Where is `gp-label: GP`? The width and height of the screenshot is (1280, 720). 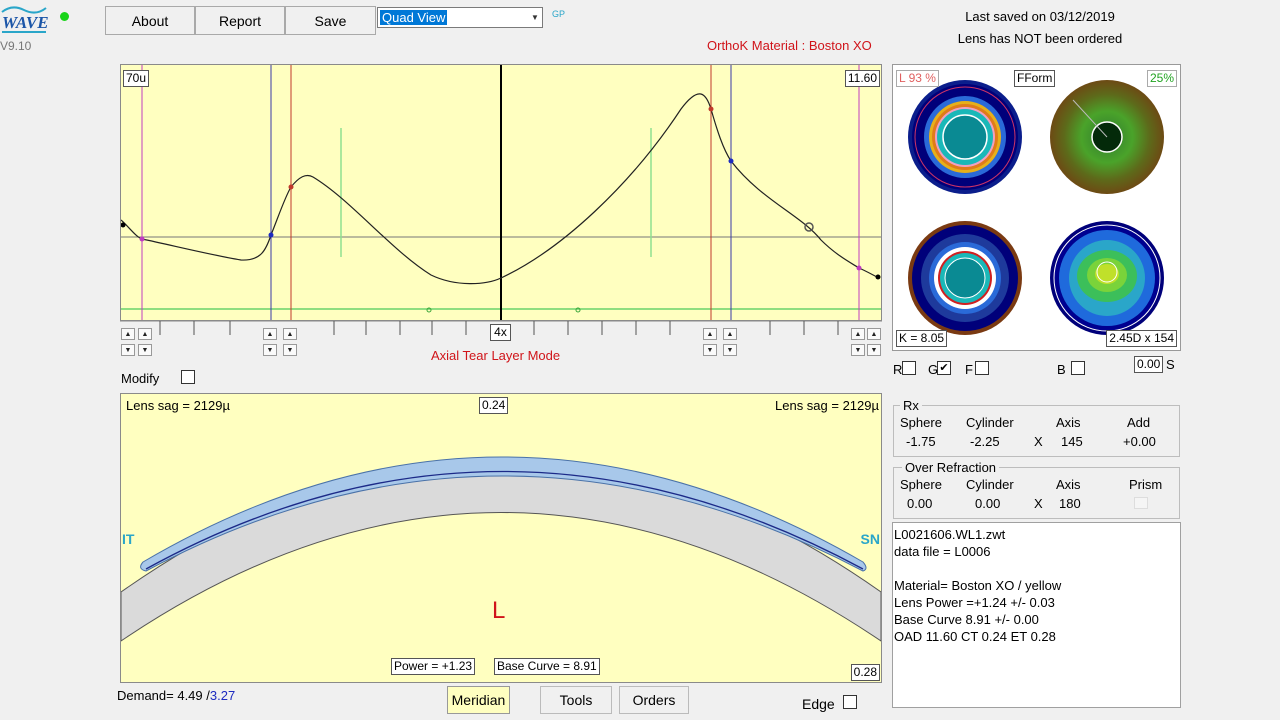
gp-label: GP is located at coordinates (559, 14).